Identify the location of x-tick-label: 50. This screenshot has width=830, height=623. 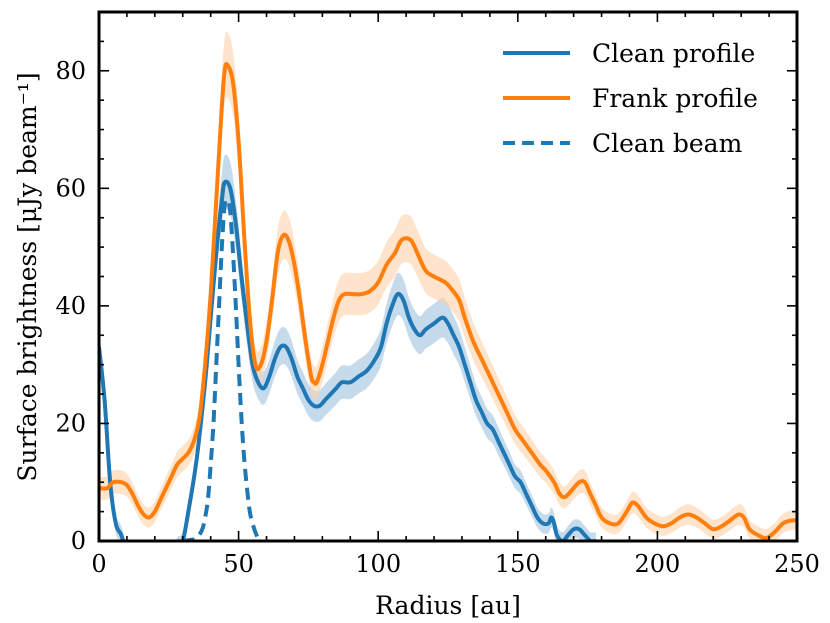
(238, 564).